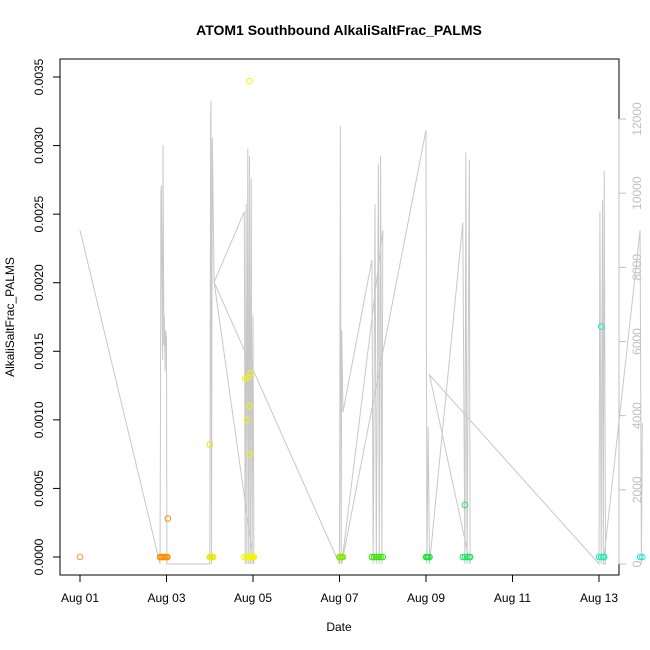  I want to click on x-tick-label: Aug 07, so click(339, 598).